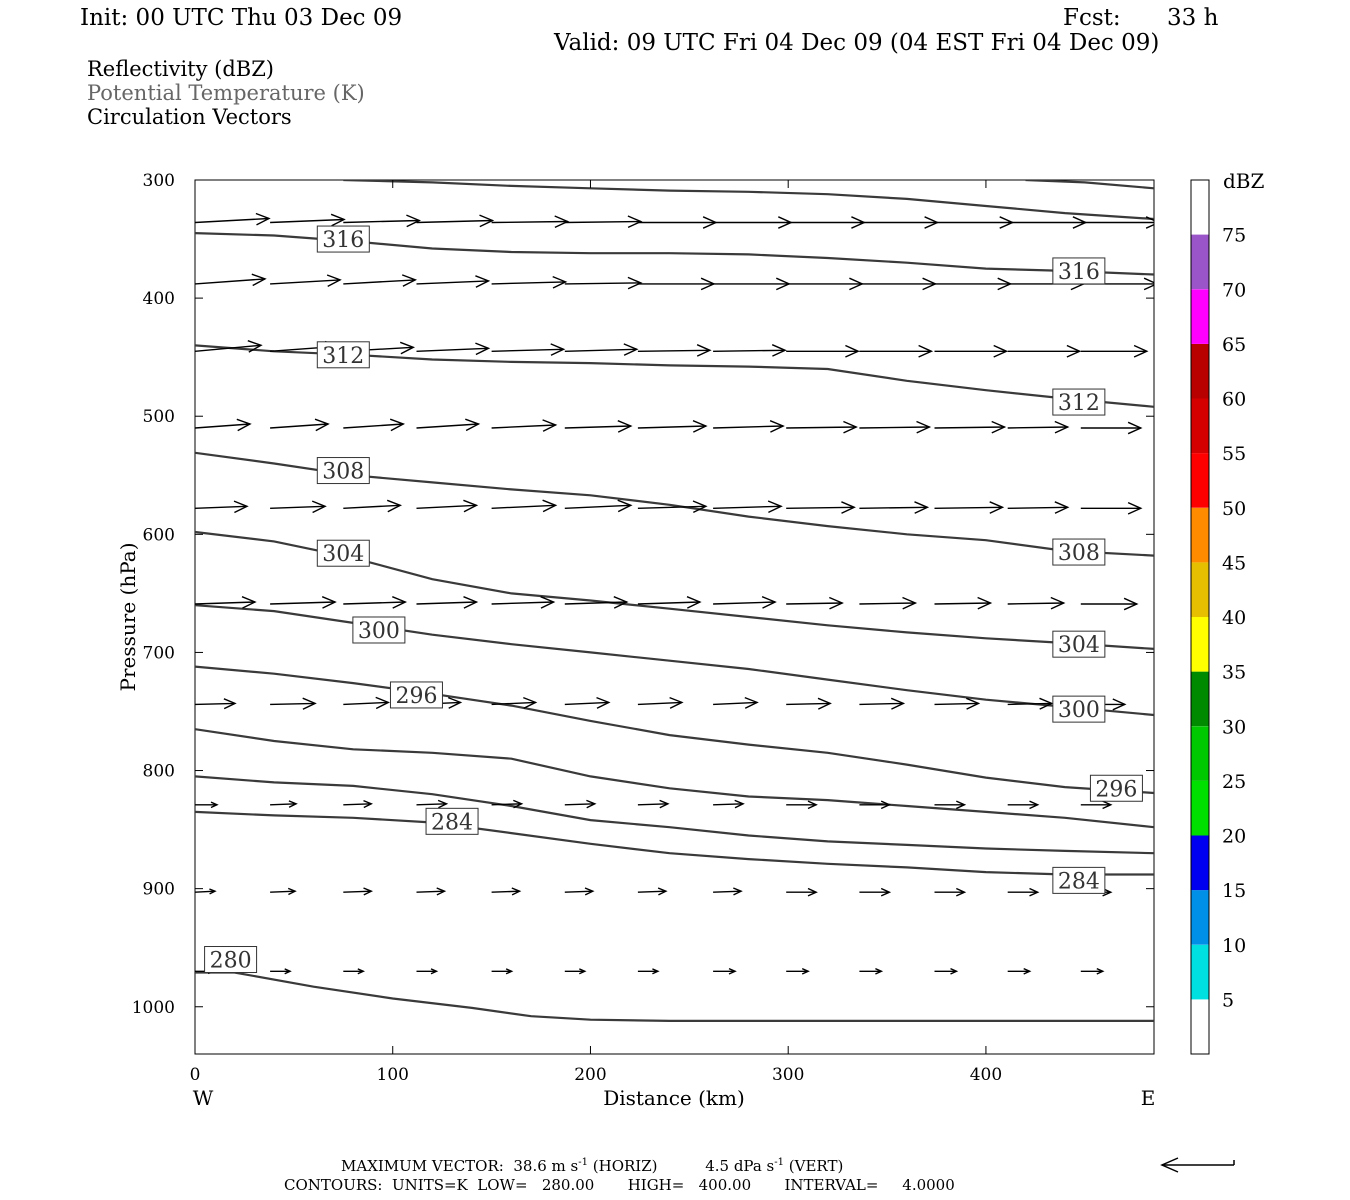 This screenshot has width=1350, height=1200. I want to click on svg-text: 308, so click(343, 472).